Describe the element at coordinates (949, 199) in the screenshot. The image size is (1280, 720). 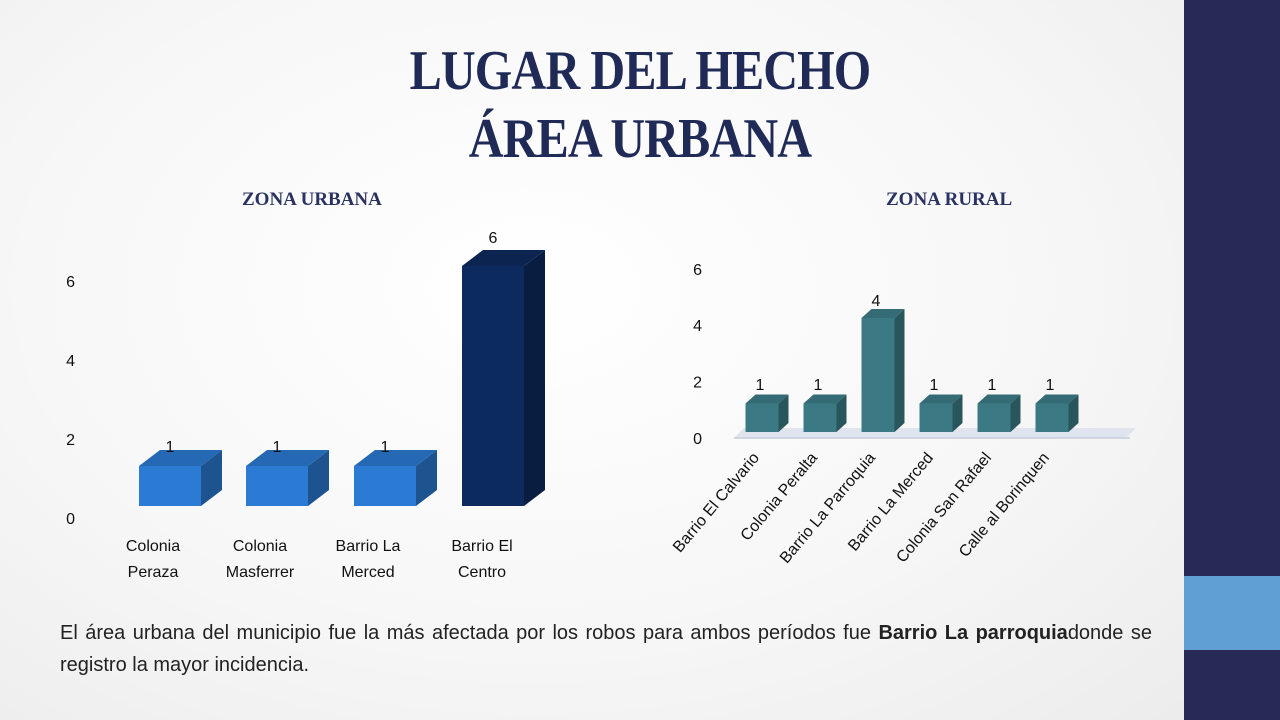
I see `chart-title-rural: ZONA RURAL` at that location.